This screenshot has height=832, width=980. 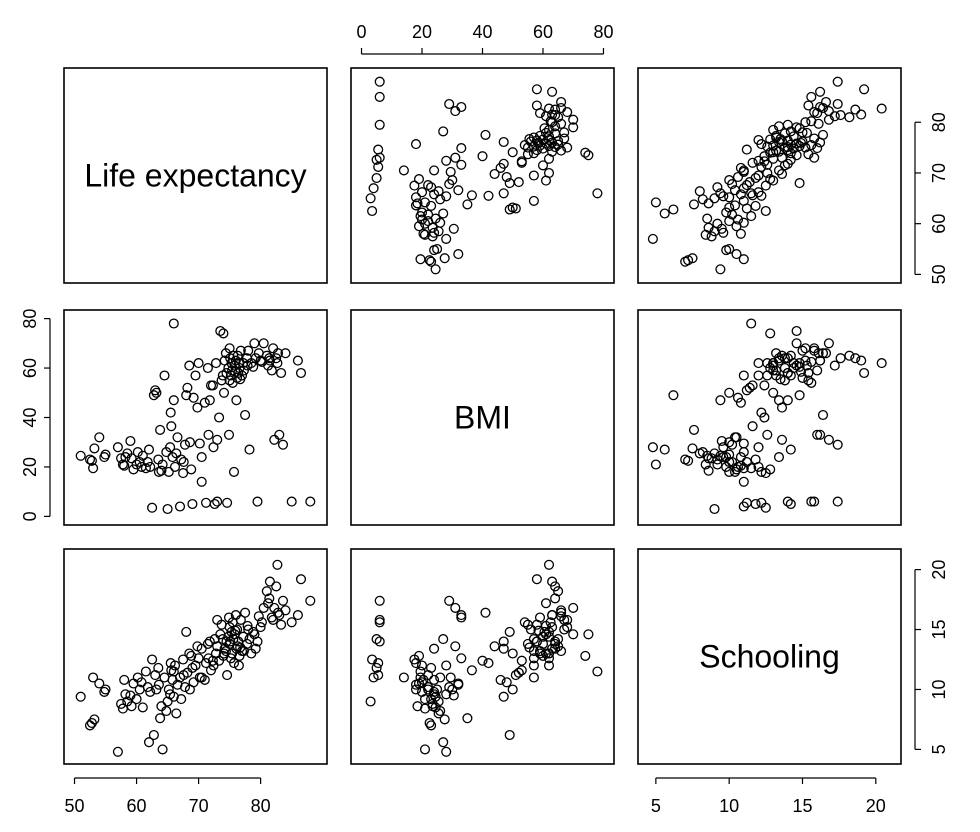 I want to click on y-tick-label: 20, so click(x=939, y=570).